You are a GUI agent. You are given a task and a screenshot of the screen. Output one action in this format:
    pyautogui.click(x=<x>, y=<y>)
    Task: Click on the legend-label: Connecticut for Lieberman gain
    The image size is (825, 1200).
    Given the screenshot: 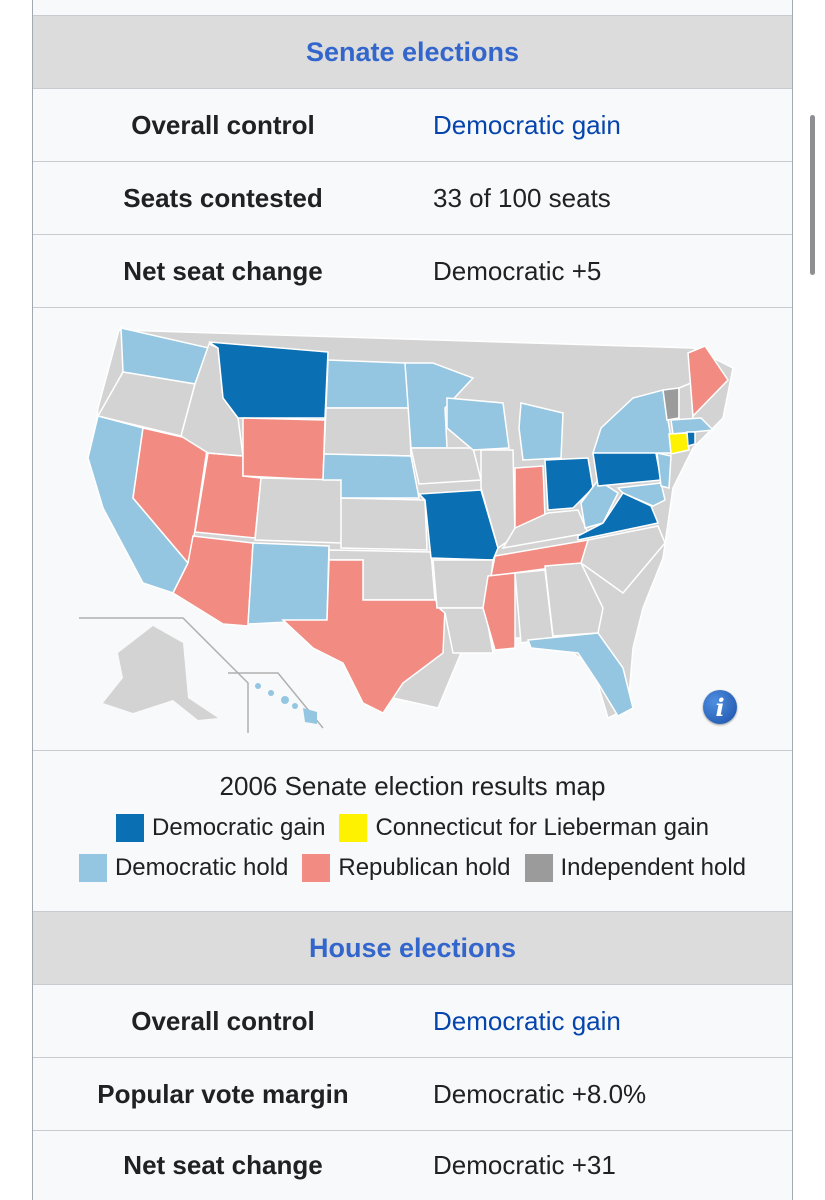 What is the action you would take?
    pyautogui.click(x=542, y=827)
    